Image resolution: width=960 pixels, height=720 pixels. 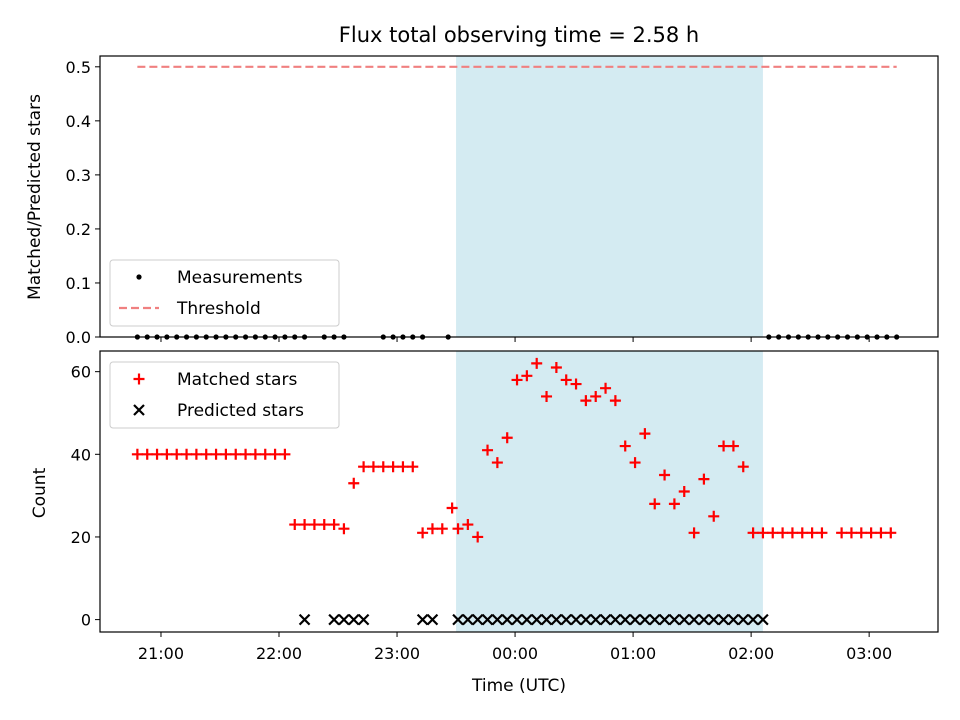 What do you see at coordinates (78, 175) in the screenshot?
I see `top-y-tick-label: 0.3` at bounding box center [78, 175].